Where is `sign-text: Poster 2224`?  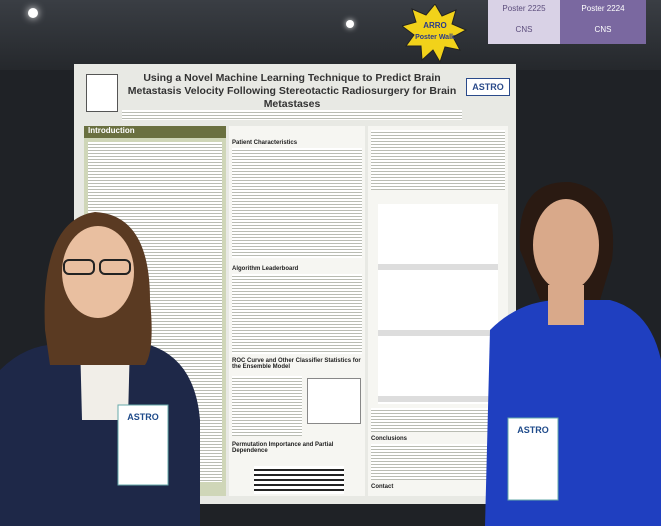
sign-text: Poster 2224 is located at coordinates (603, 8).